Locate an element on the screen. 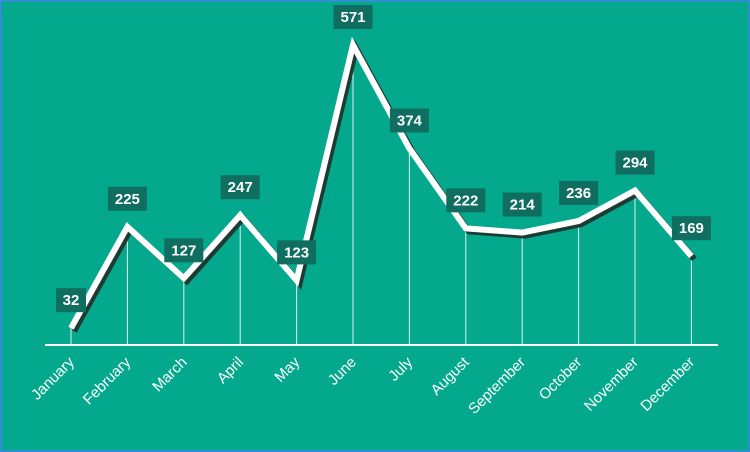 This screenshot has height=452, width=750. data-label-april: 247 is located at coordinates (240, 187).